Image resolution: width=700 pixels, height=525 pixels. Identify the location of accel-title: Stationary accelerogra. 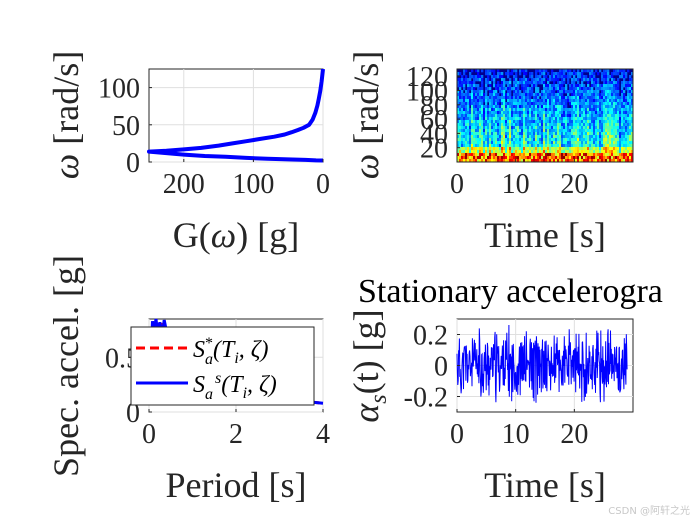
(510, 291).